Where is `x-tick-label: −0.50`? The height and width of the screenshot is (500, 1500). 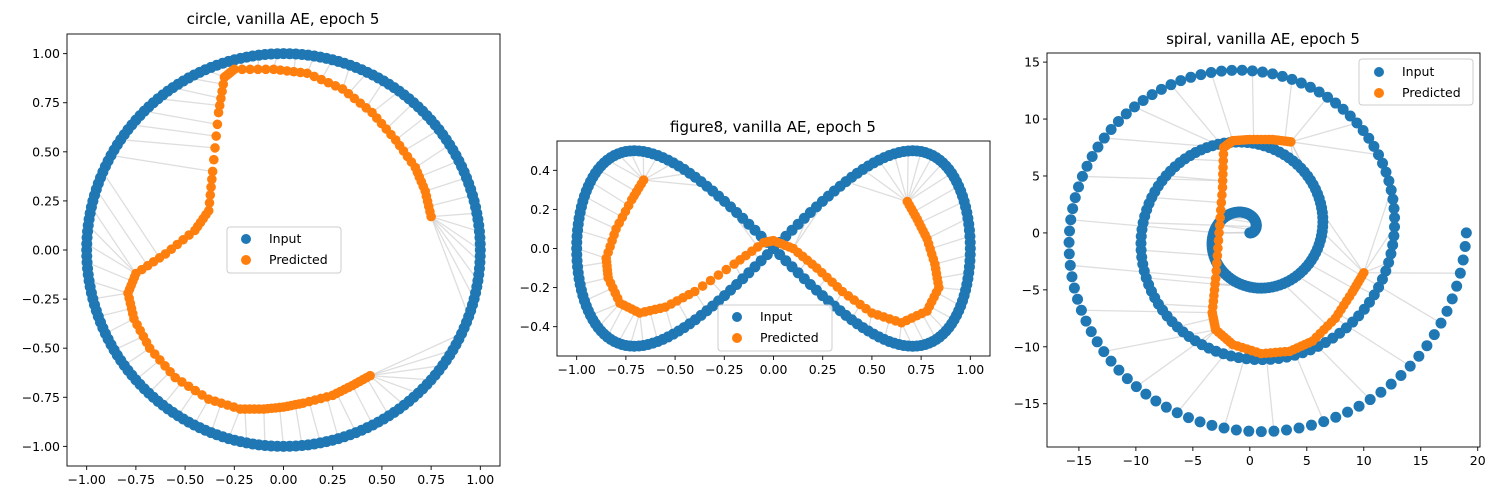
x-tick-label: −0.50 is located at coordinates (675, 369).